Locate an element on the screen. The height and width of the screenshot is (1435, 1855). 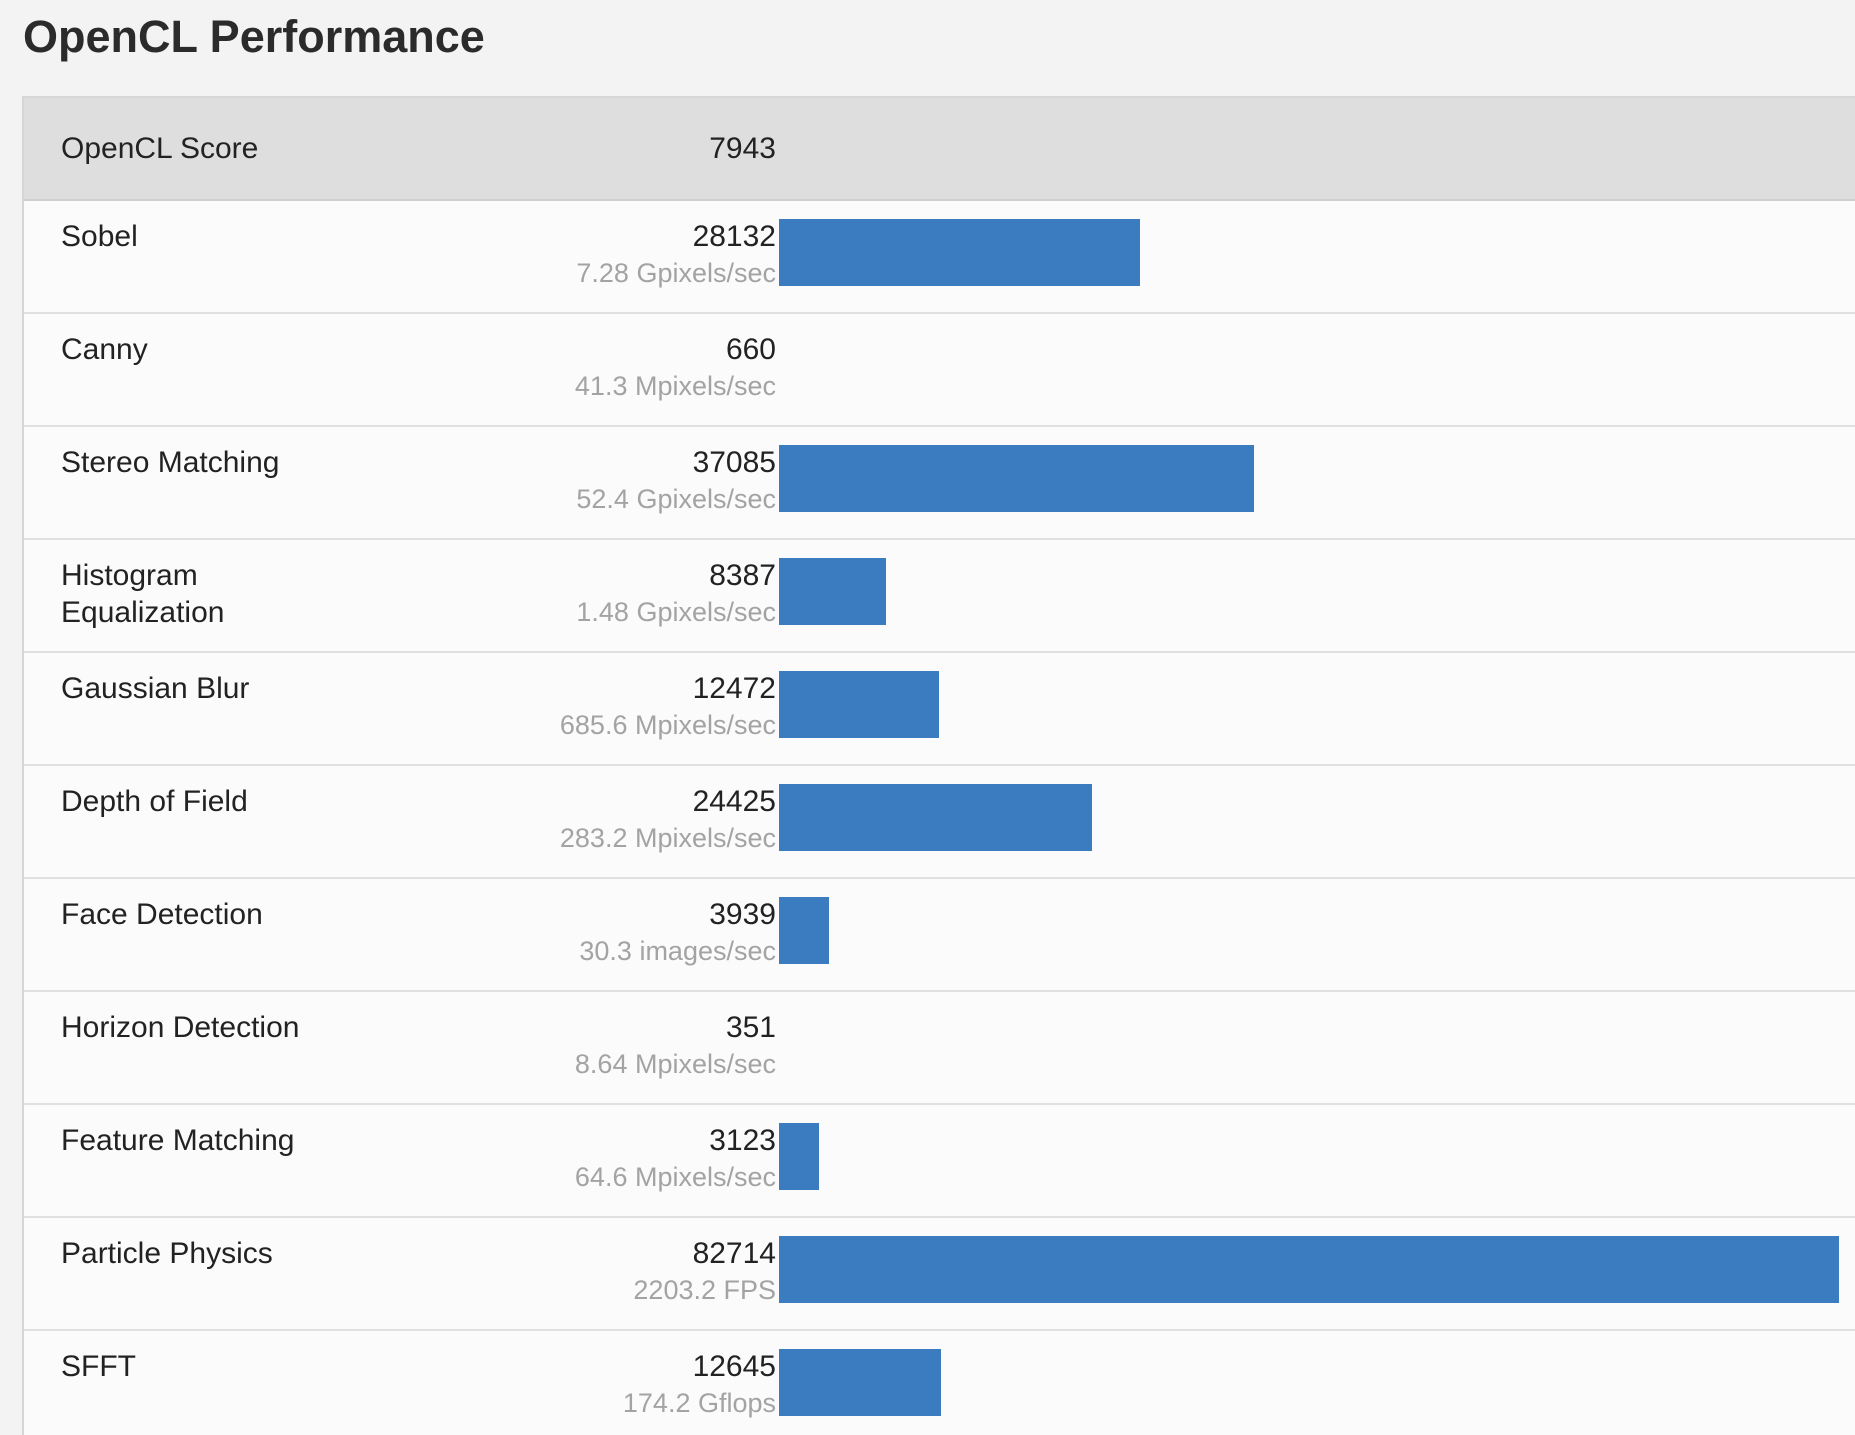
benchmark-score: 24425 is located at coordinates (734, 801).